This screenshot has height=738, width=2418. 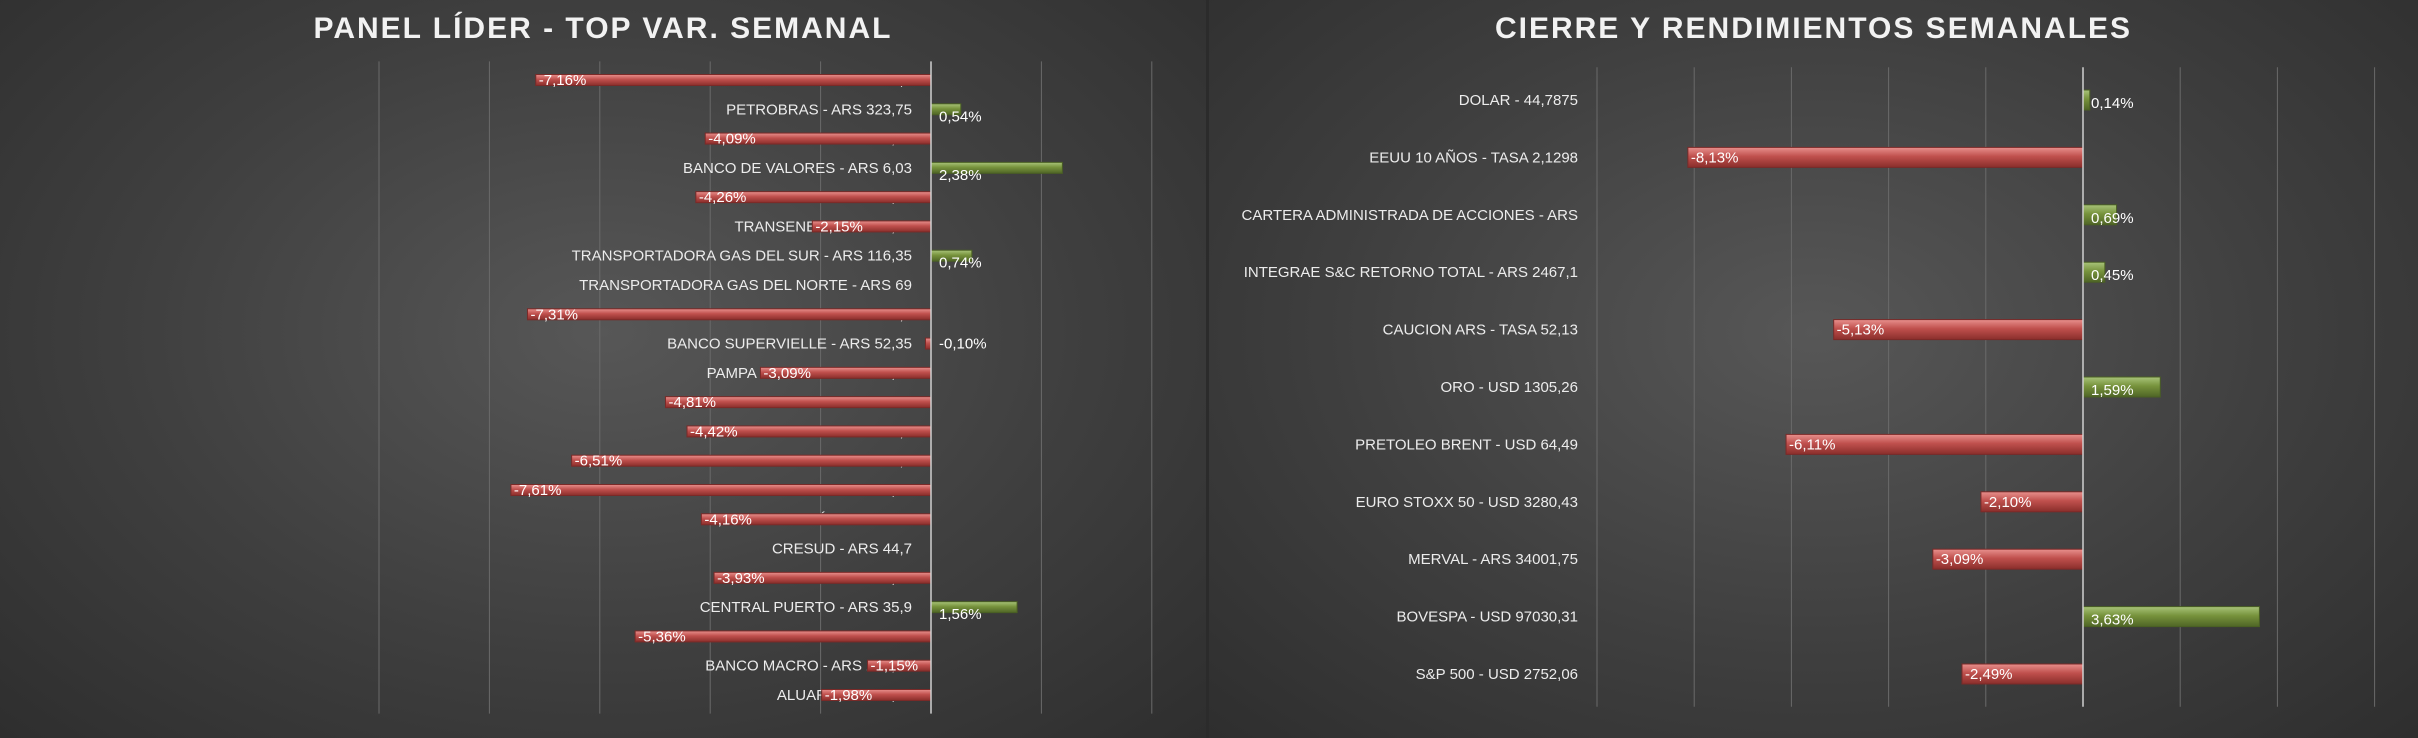 What do you see at coordinates (895, 666) in the screenshot?
I see `data-label: -1,15%` at bounding box center [895, 666].